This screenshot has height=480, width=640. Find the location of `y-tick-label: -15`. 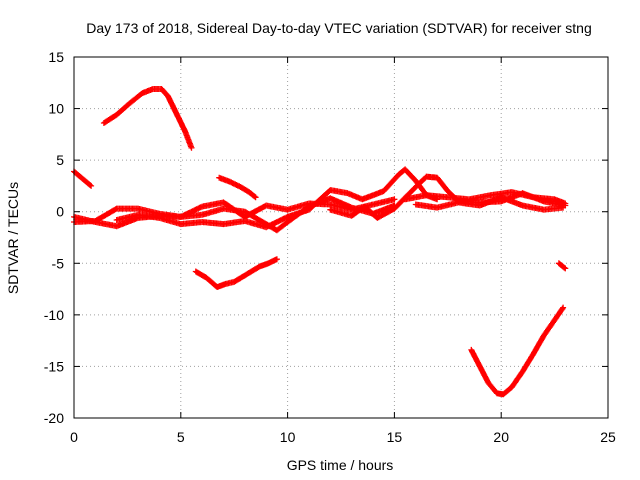

y-tick-label: -15 is located at coordinates (54, 366).